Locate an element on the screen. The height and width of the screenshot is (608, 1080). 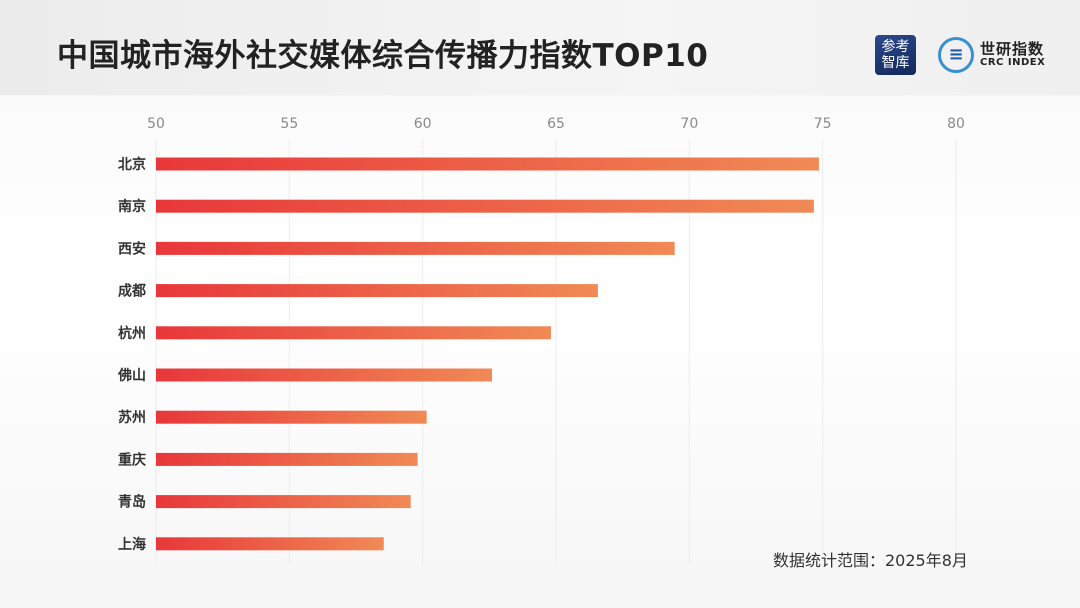
chart-title: 中国城市海外社交媒体综合传播力指数TOP10 is located at coordinates (383, 56).